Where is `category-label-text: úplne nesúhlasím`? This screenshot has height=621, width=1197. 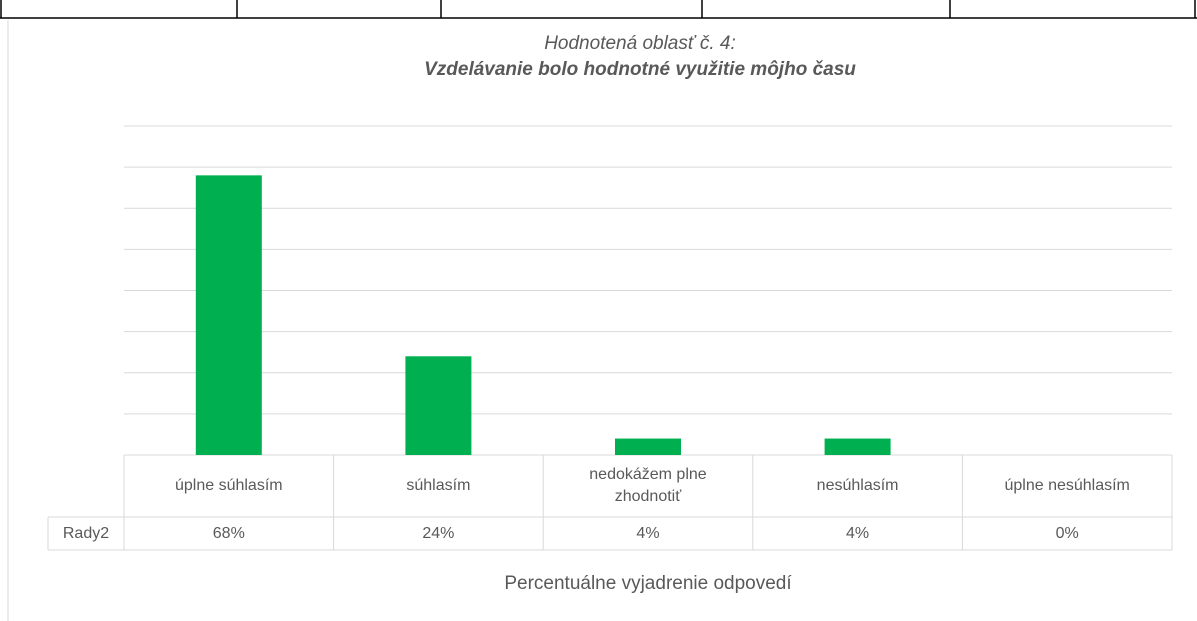 category-label-text: úplne nesúhlasím is located at coordinates (1067, 485).